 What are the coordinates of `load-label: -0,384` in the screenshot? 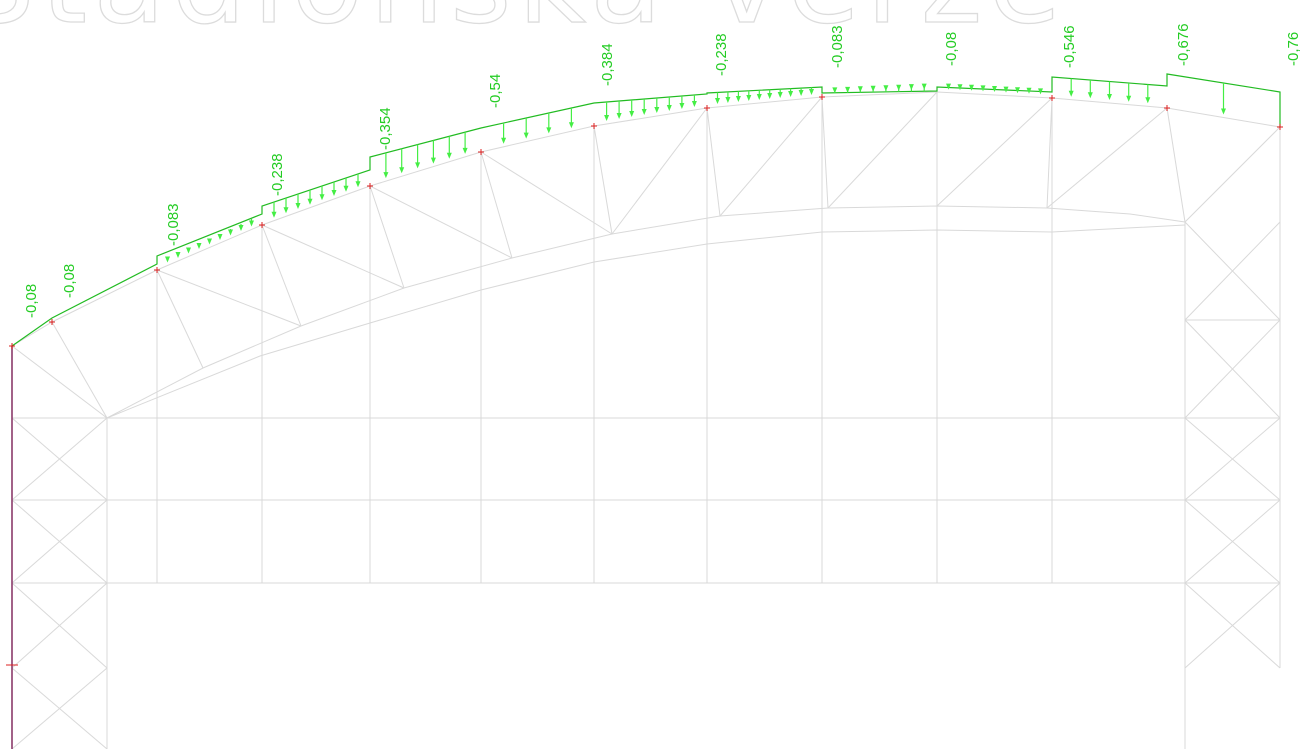 It's located at (607, 64).